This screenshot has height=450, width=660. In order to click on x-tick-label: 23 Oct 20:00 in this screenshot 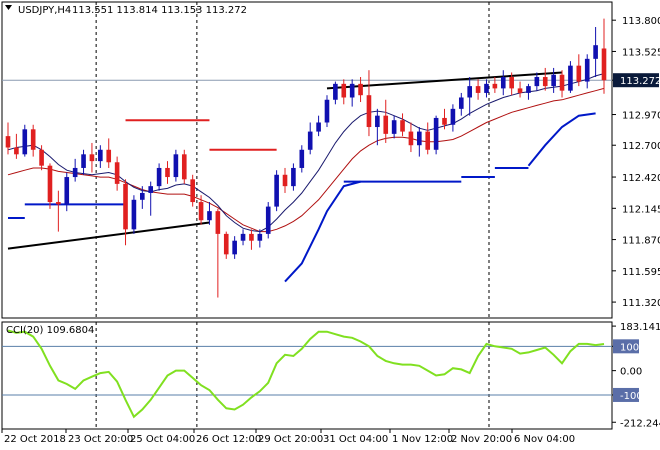, I will do `click(100, 439)`.